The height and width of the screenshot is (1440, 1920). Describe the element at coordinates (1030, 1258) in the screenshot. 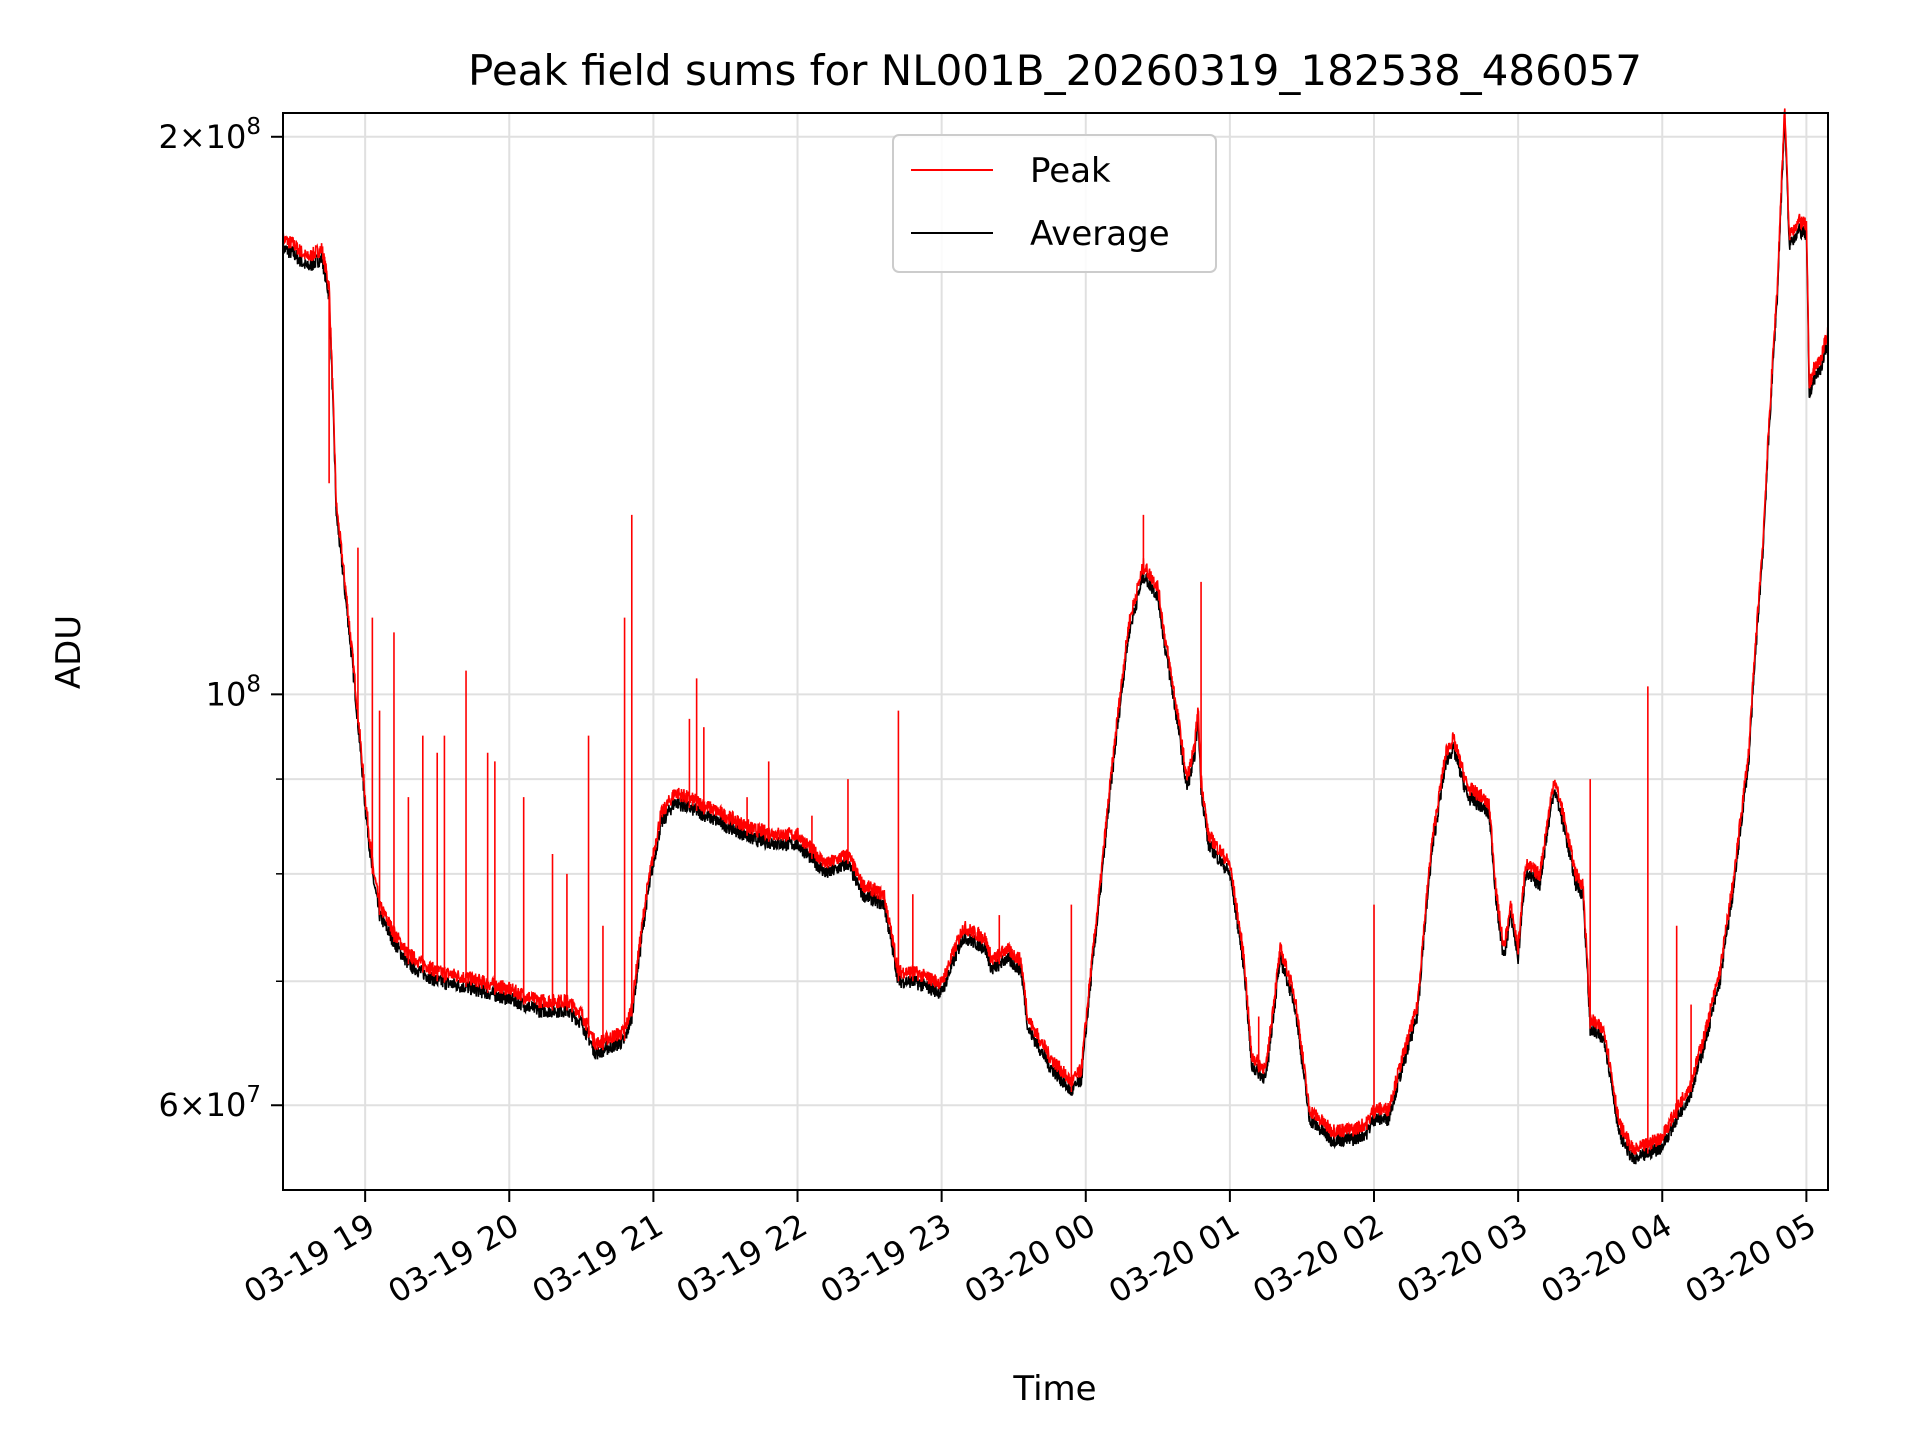

I see `x-tick-label: 03-20 00` at that location.